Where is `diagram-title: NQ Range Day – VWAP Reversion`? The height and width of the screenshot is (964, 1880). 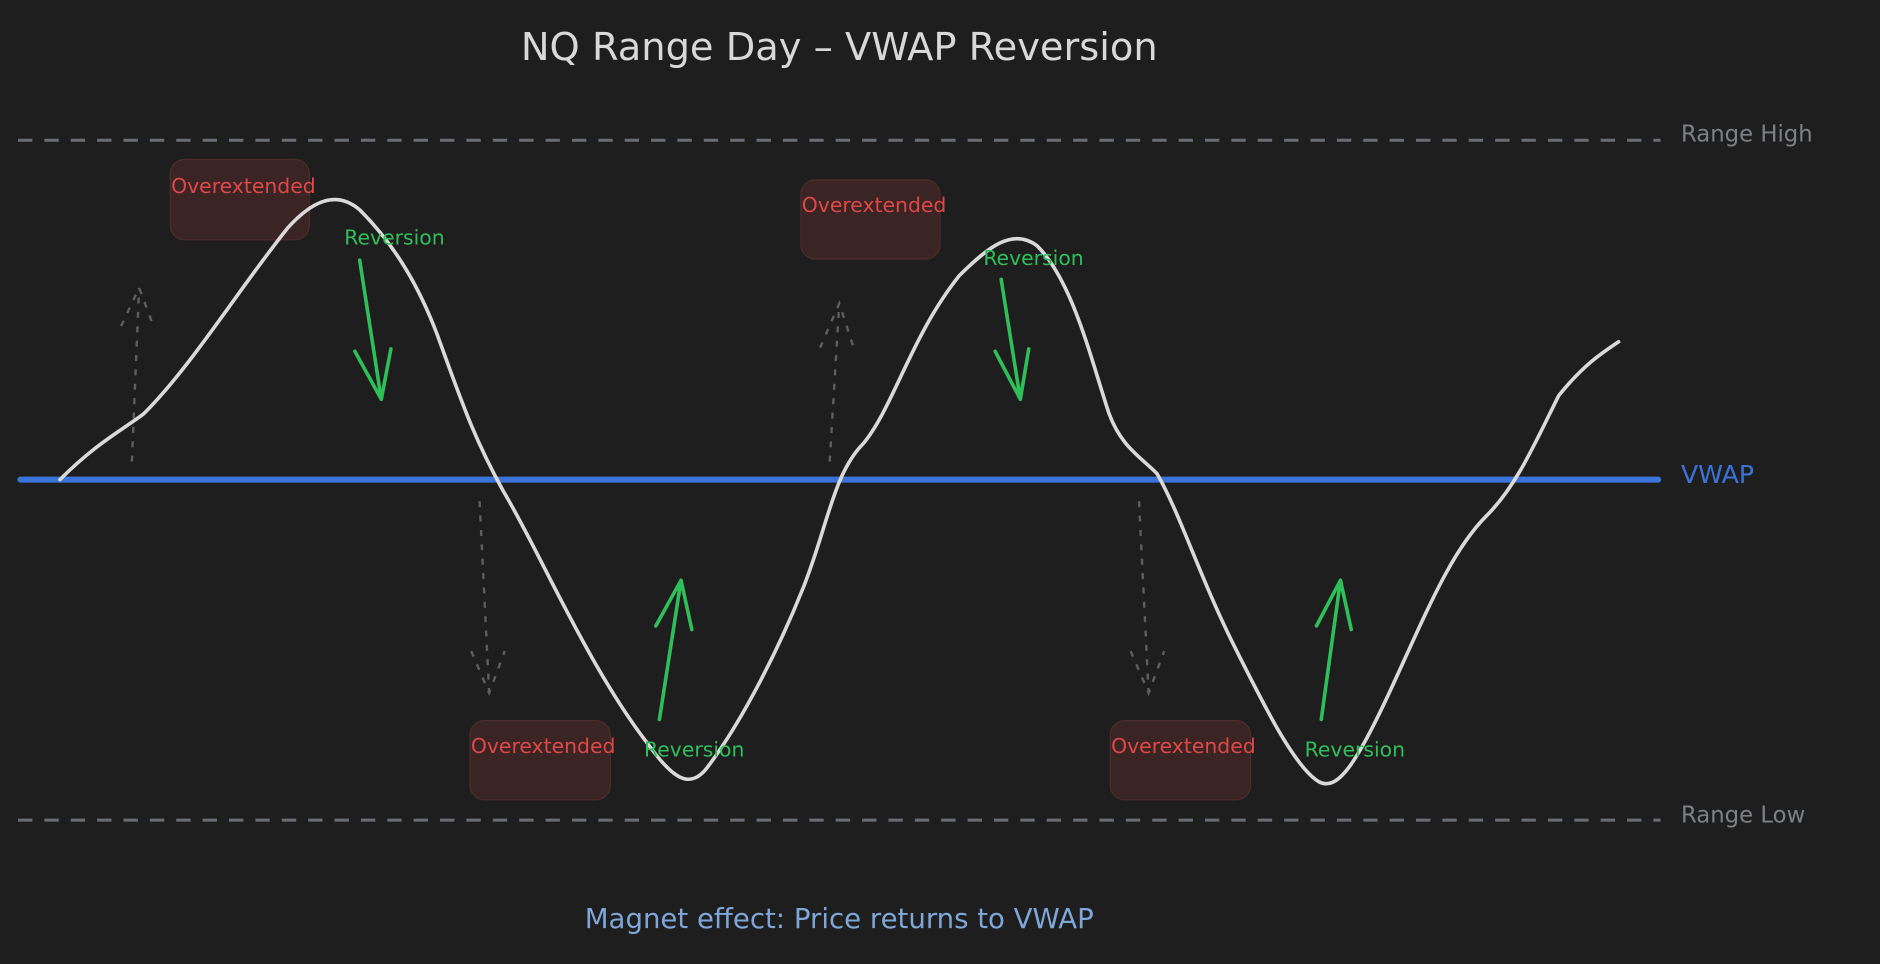
diagram-title: NQ Range Day – VWAP Reversion is located at coordinates (839, 47).